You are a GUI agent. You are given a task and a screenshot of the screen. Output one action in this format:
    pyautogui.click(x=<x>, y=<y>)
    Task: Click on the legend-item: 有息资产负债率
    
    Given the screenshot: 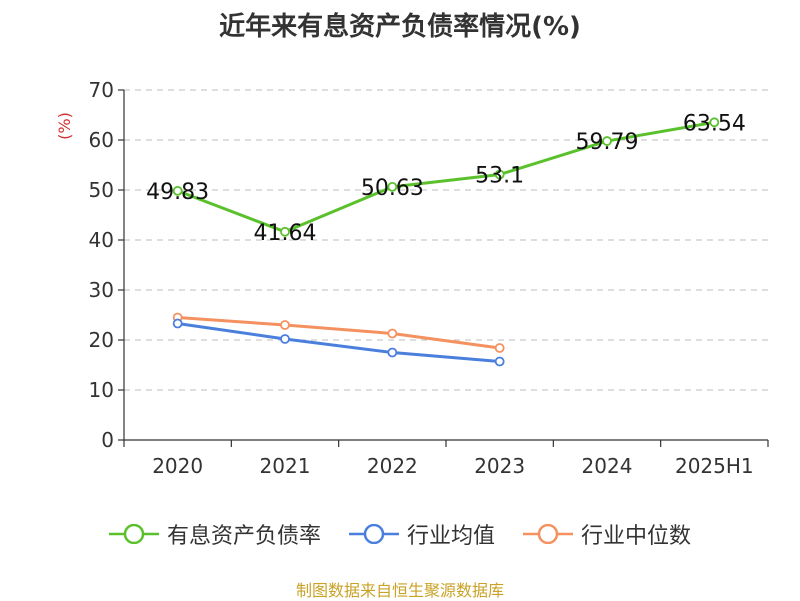 What is the action you would take?
    pyautogui.click(x=214, y=534)
    